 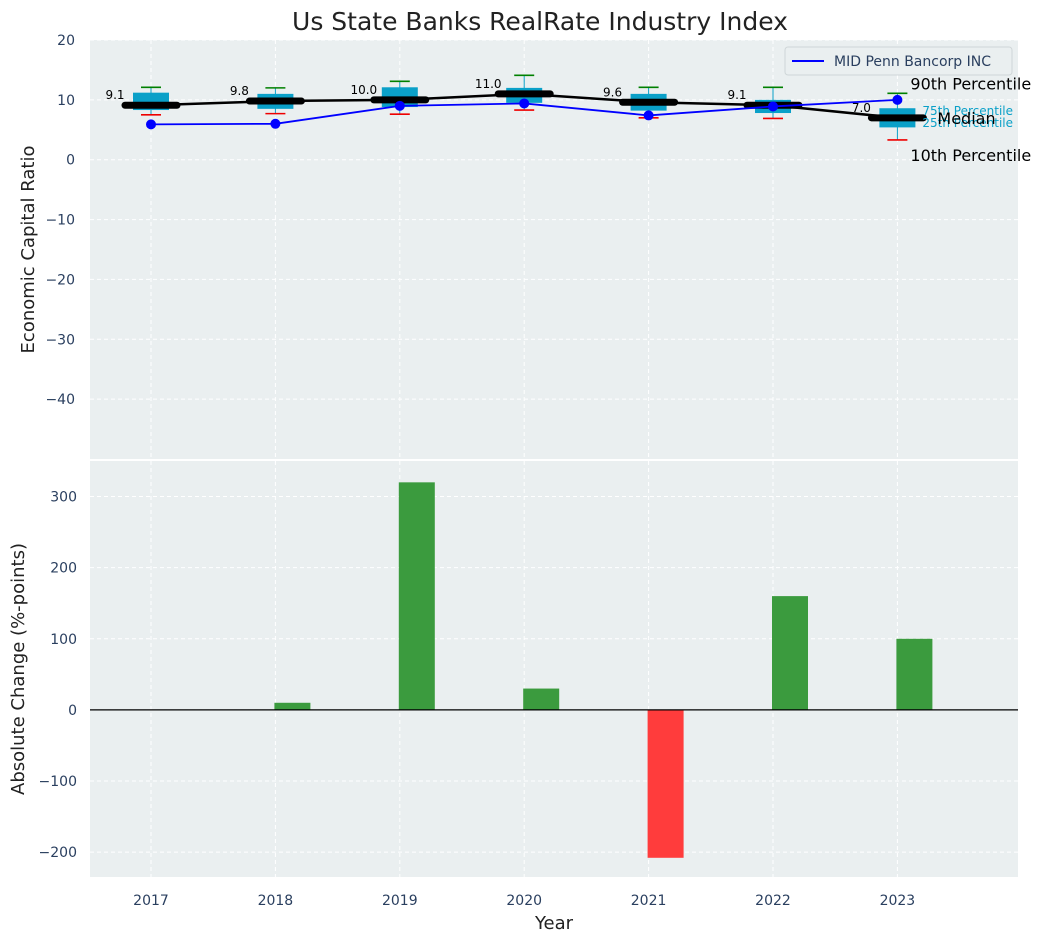 I want to click on top-y-ticks: 20 10 0 −10 −20 −30 −40, so click(x=60, y=220).